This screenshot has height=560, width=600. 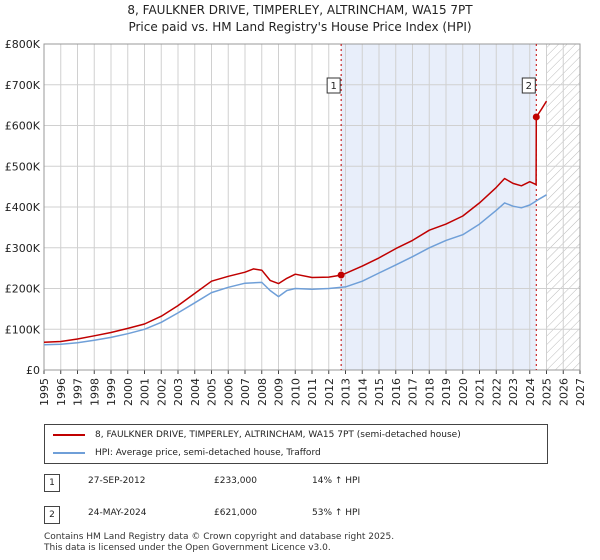 I want to click on x-tick-label: 2012, so click(x=329, y=392).